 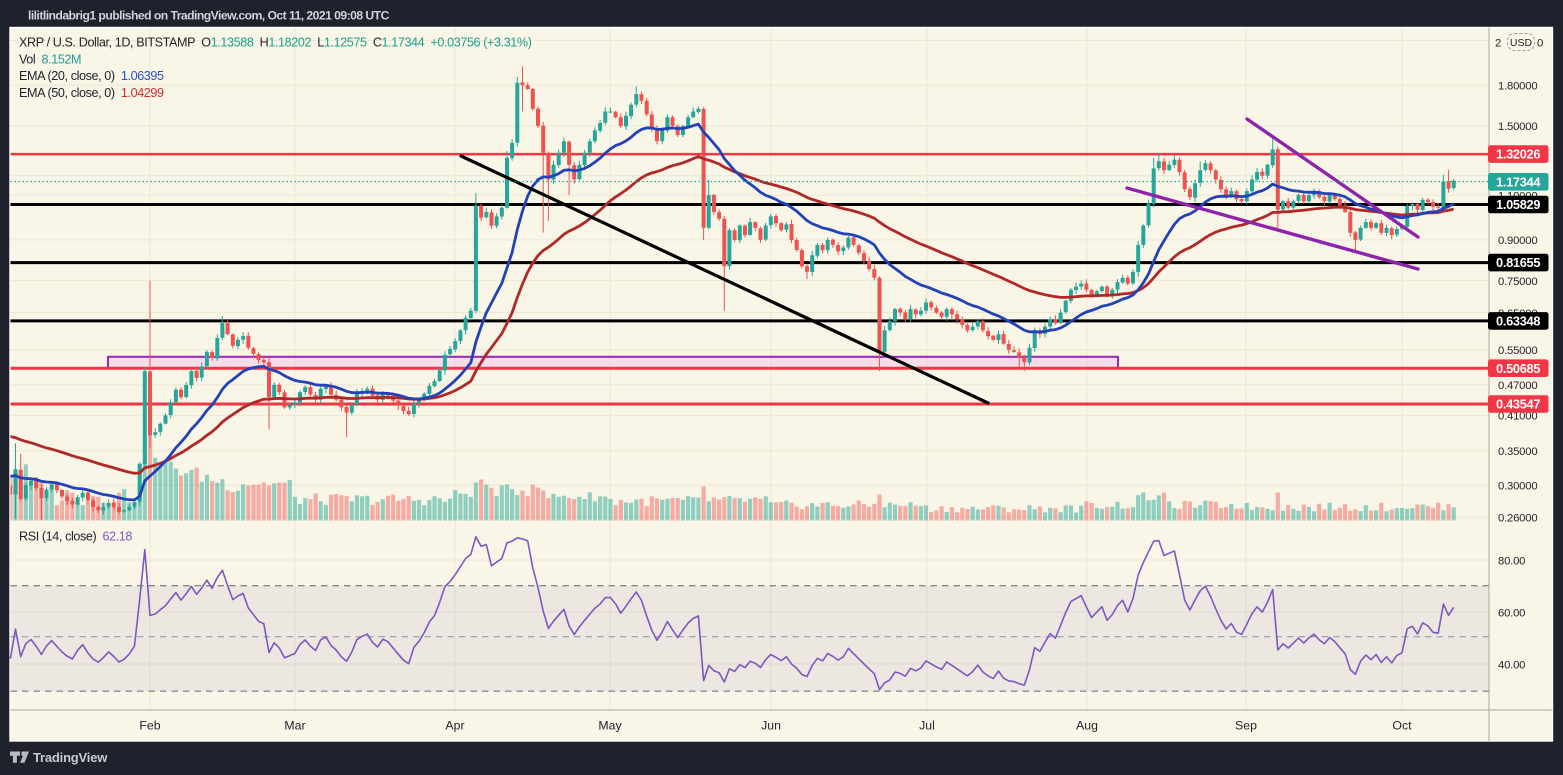 I want to click on svg-text: Jul, so click(x=927, y=726).